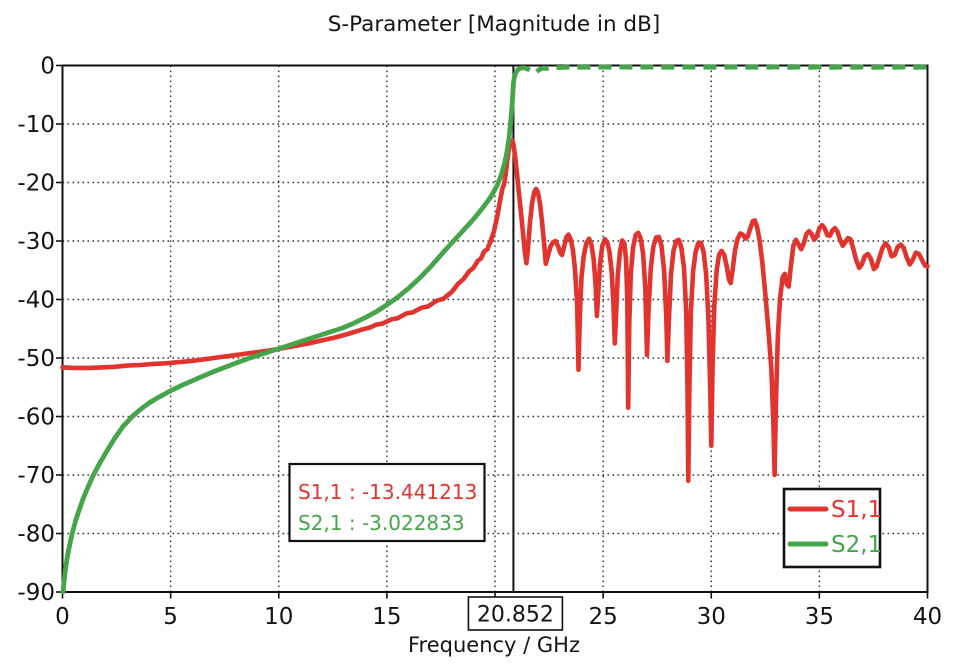 The image size is (959, 668). What do you see at coordinates (36, 476) in the screenshot?
I see `y-tick-label: -70` at bounding box center [36, 476].